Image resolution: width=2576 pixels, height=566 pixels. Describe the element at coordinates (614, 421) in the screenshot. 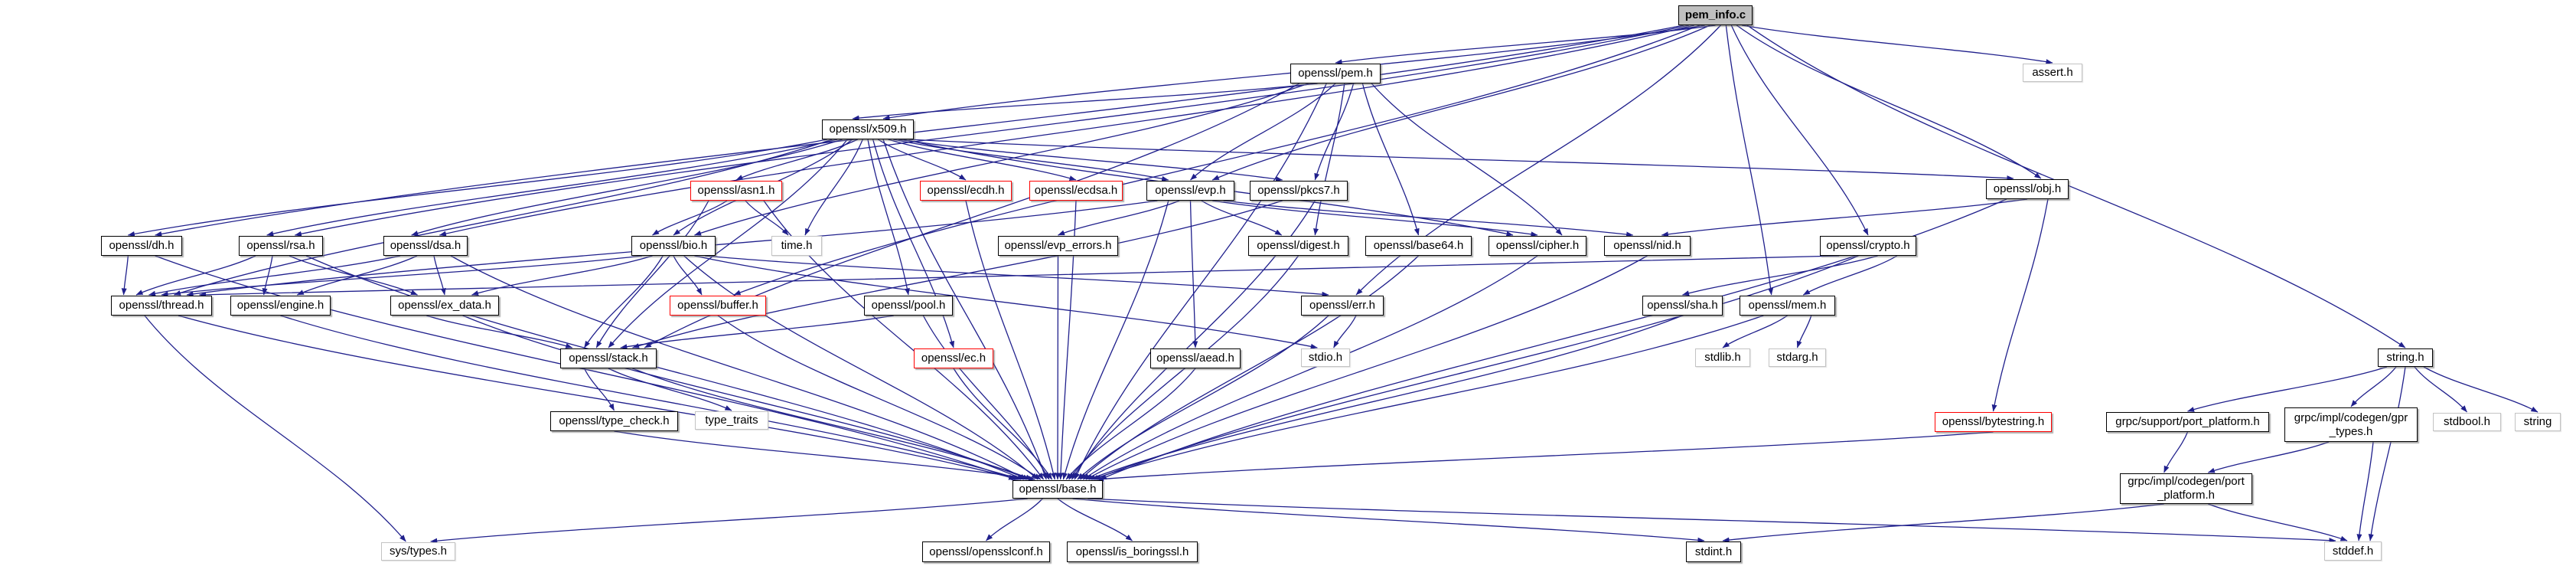

I see `node-type_check: openssl/type_check.h` at that location.